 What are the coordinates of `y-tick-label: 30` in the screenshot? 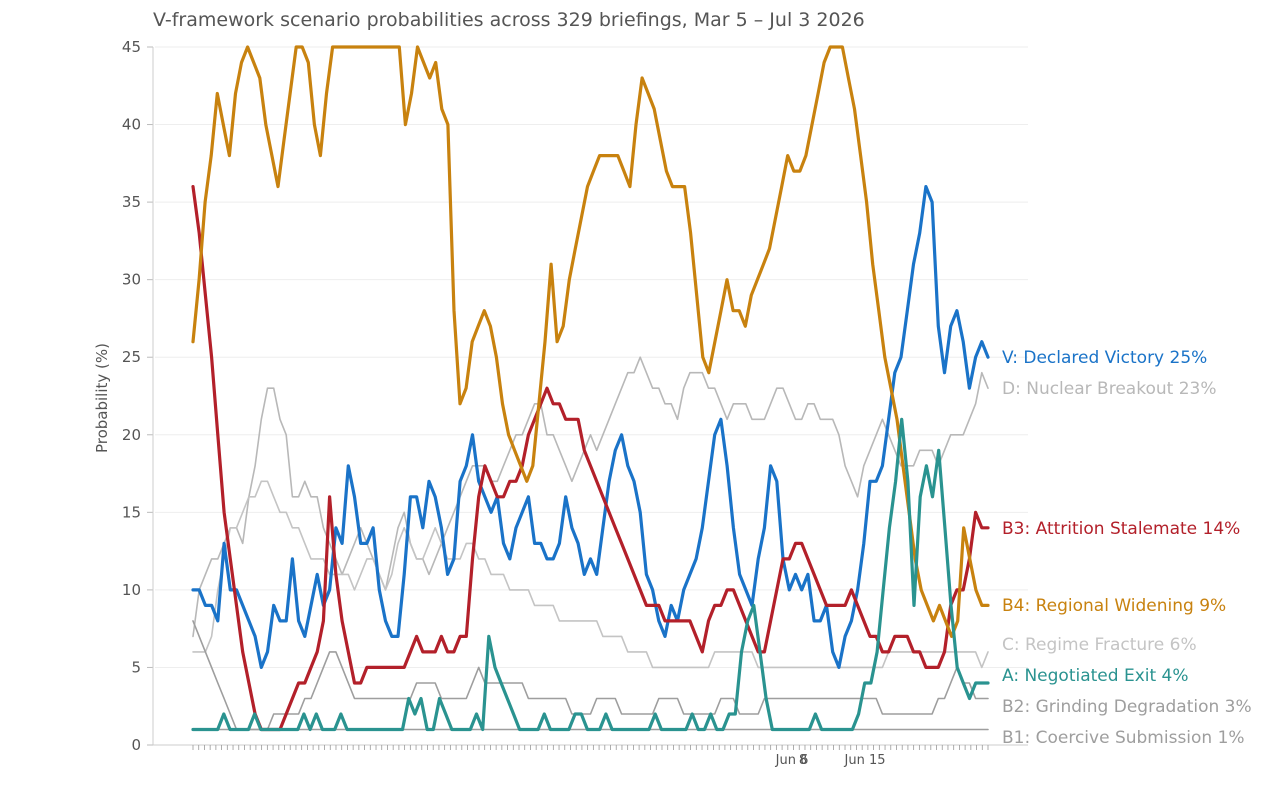 It's located at (131, 280).